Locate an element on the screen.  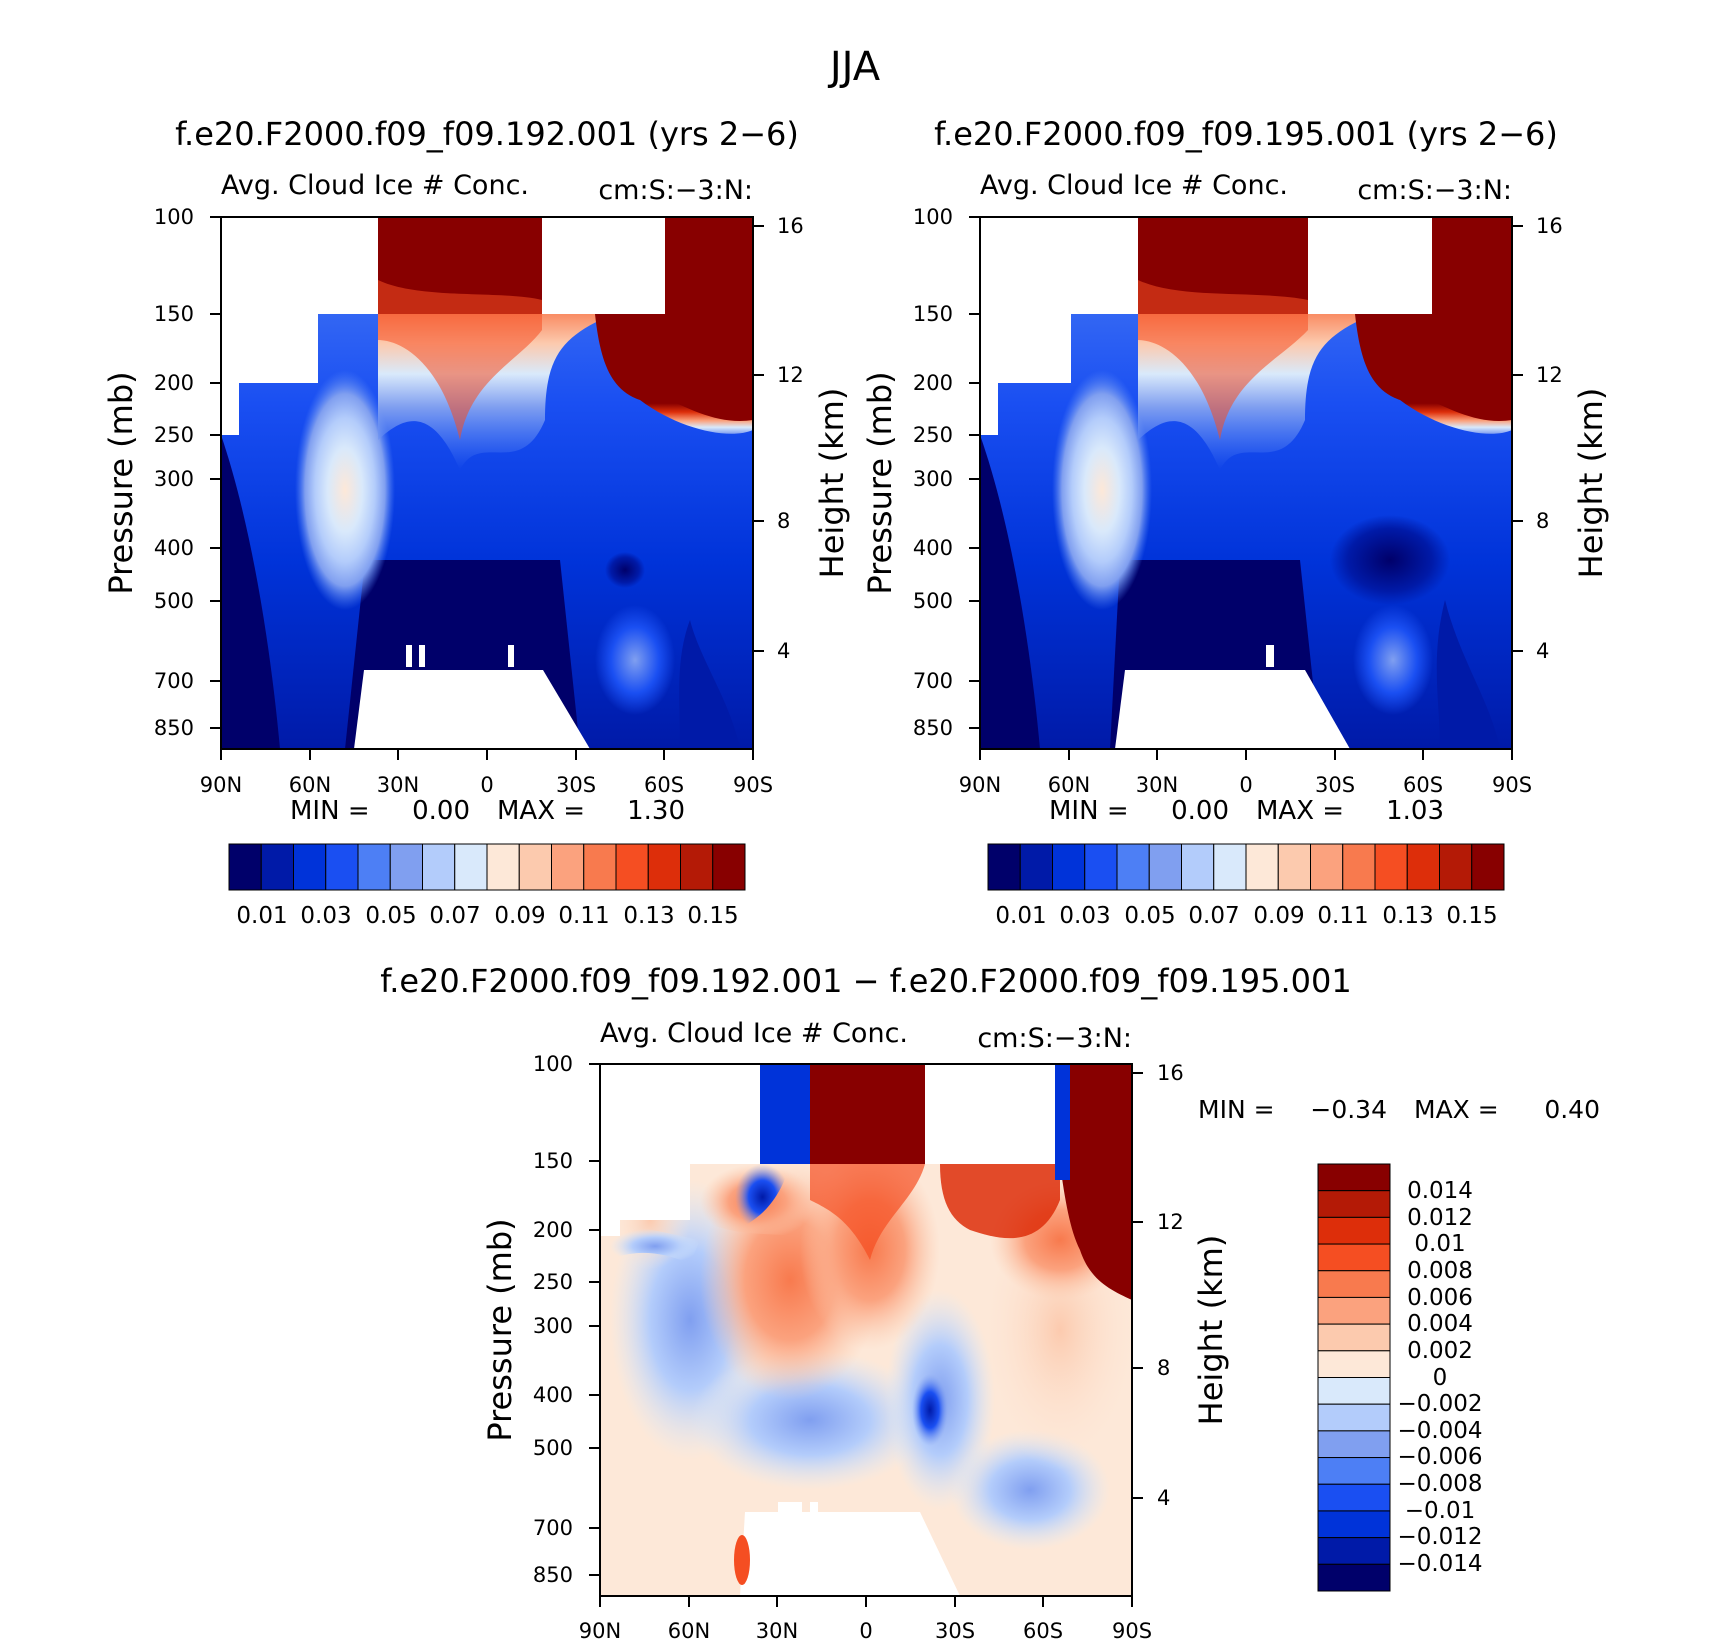
y-axis-right-label: Height (km) is located at coordinates (1211, 1330).